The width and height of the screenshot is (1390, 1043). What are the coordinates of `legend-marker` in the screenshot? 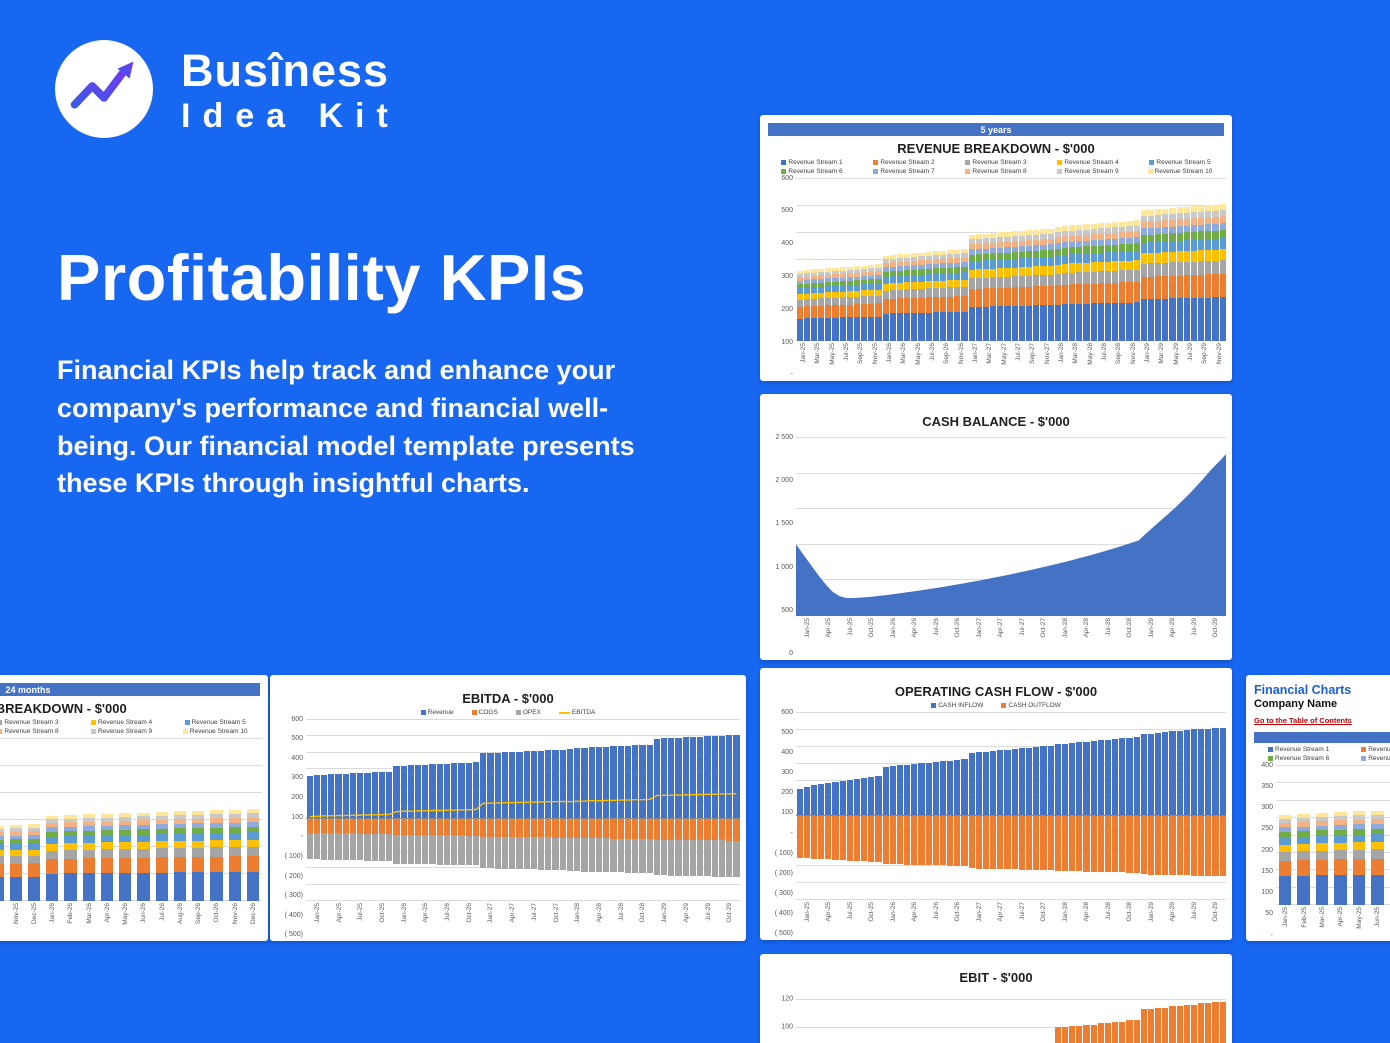 It's located at (968, 171).